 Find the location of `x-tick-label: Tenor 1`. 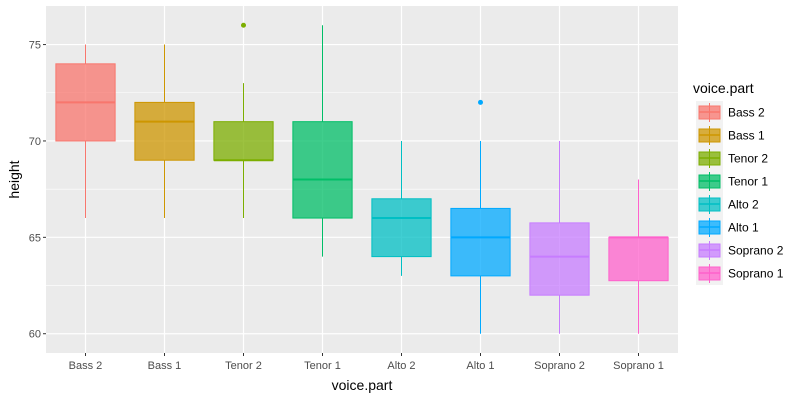

x-tick-label: Tenor 1 is located at coordinates (322, 366).